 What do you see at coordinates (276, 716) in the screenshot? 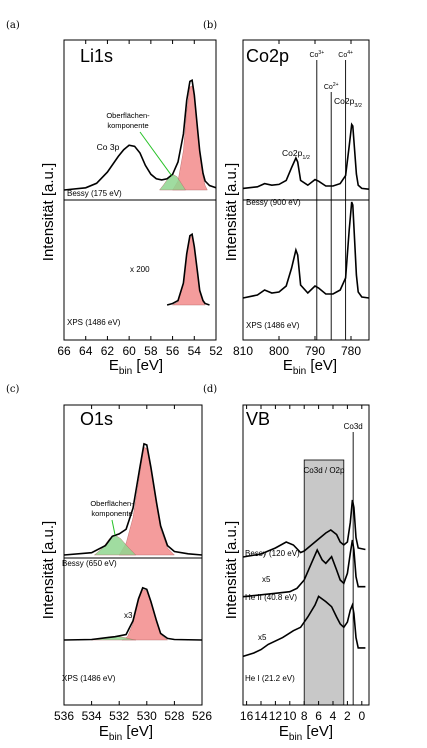
I see `x-tick-label: 12` at bounding box center [276, 716].